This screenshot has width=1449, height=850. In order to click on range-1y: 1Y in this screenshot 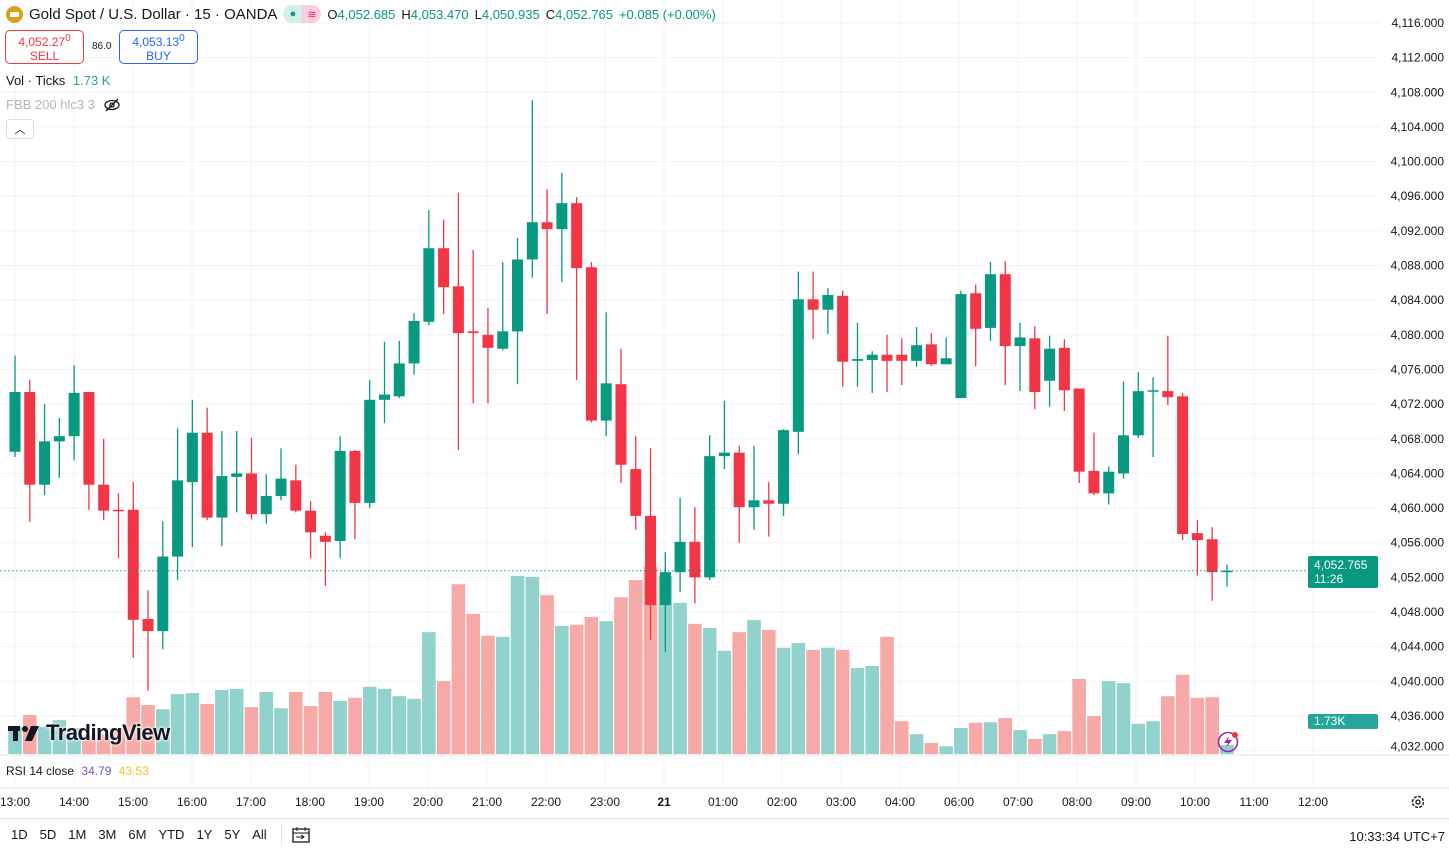, I will do `click(204, 834)`.